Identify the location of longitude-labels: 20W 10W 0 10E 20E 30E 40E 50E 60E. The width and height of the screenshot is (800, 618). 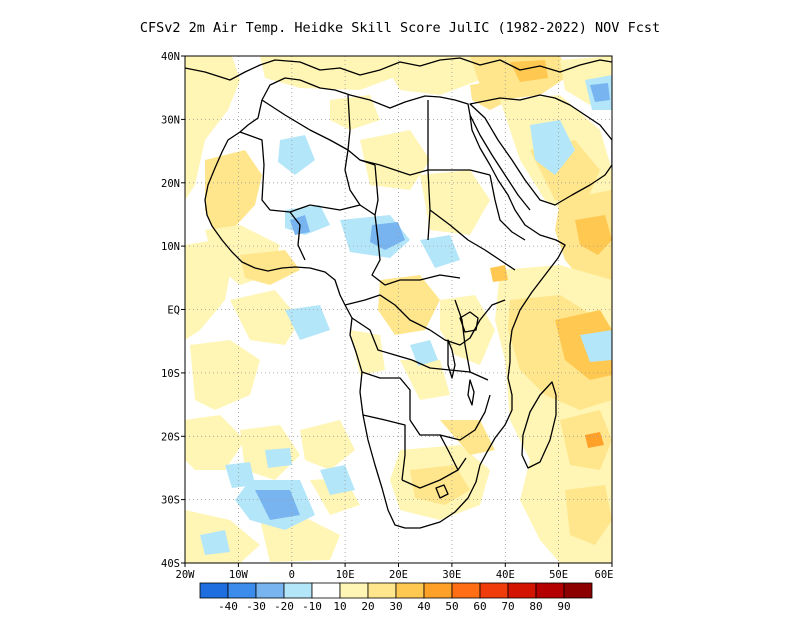
(395, 575).